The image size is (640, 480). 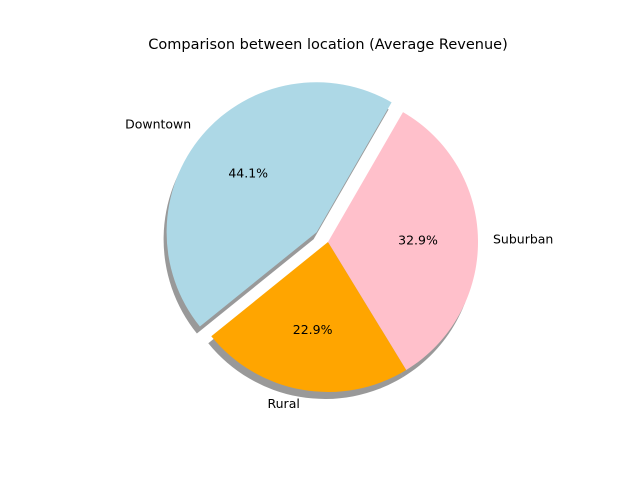 I want to click on slice-percent-suburban: 32.9%, so click(x=418, y=239).